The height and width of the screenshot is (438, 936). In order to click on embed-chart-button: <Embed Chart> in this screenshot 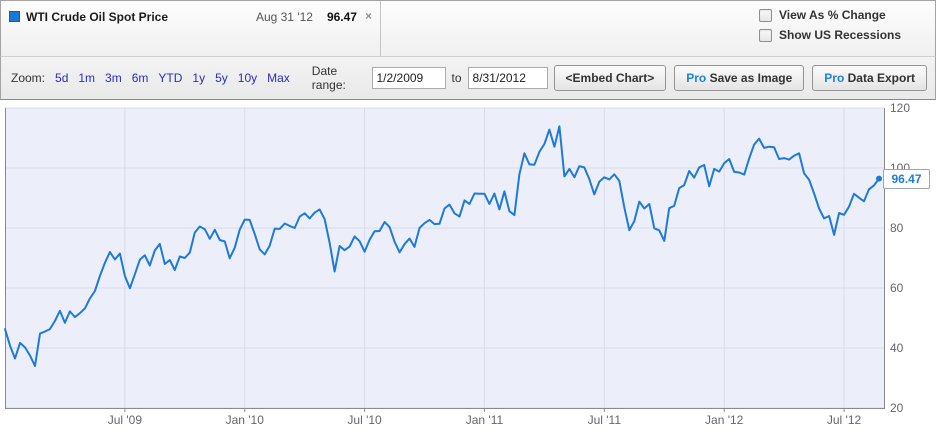, I will do `click(610, 78)`.